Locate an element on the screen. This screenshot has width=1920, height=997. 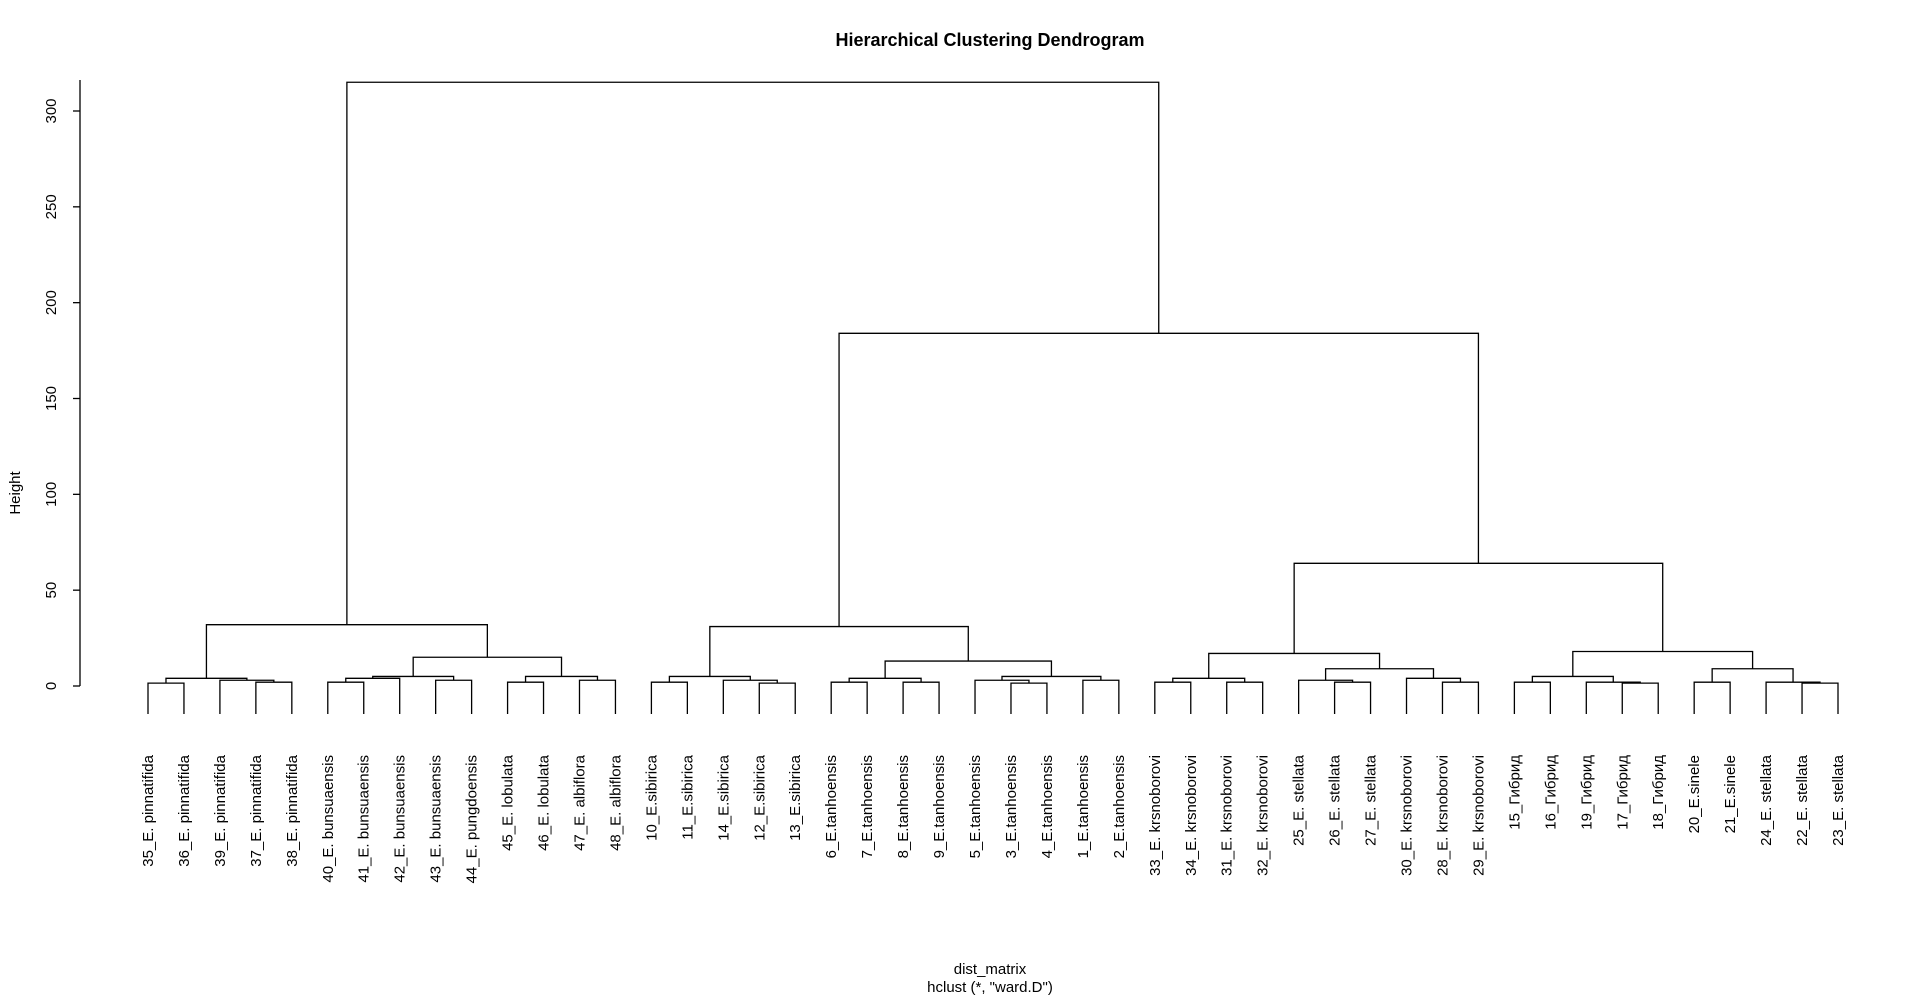
leaf-label: 15_Гибрид is located at coordinates (1514, 792).